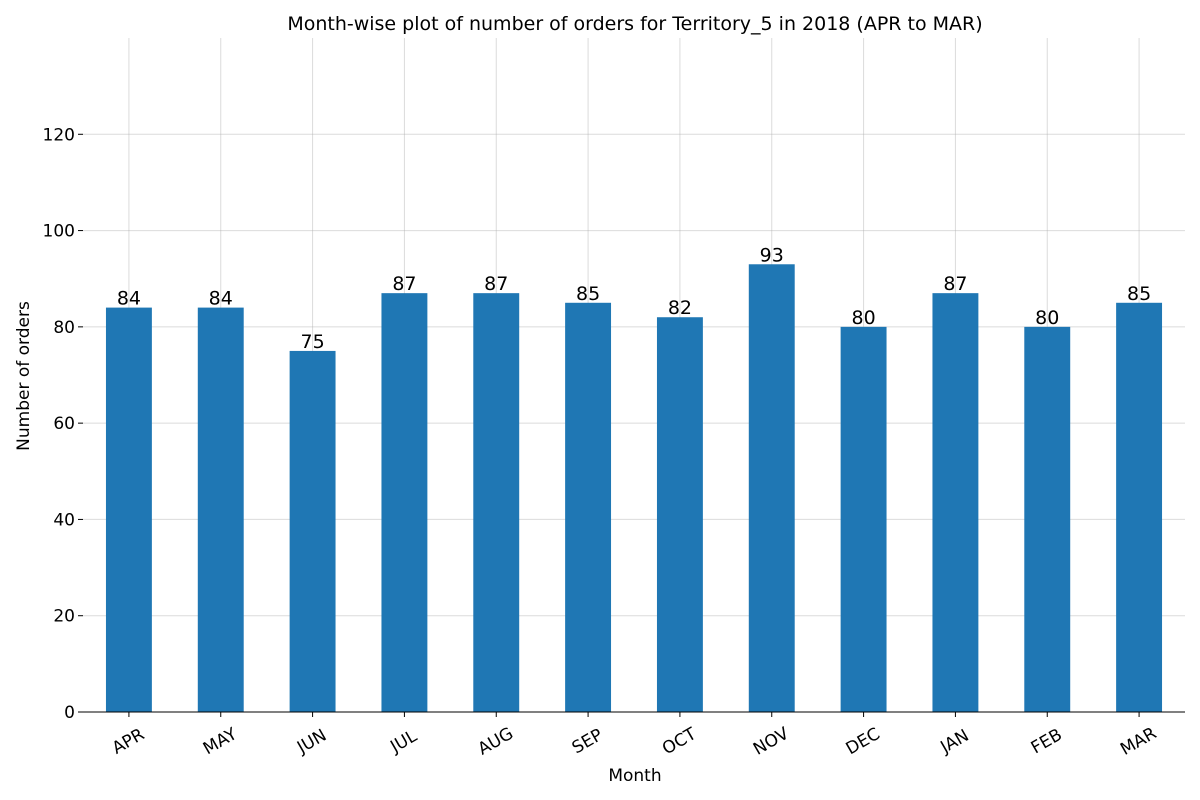 The height and width of the screenshot is (800, 1200). What do you see at coordinates (771, 741) in the screenshot?
I see `x-tick-label-nov: NOV` at bounding box center [771, 741].